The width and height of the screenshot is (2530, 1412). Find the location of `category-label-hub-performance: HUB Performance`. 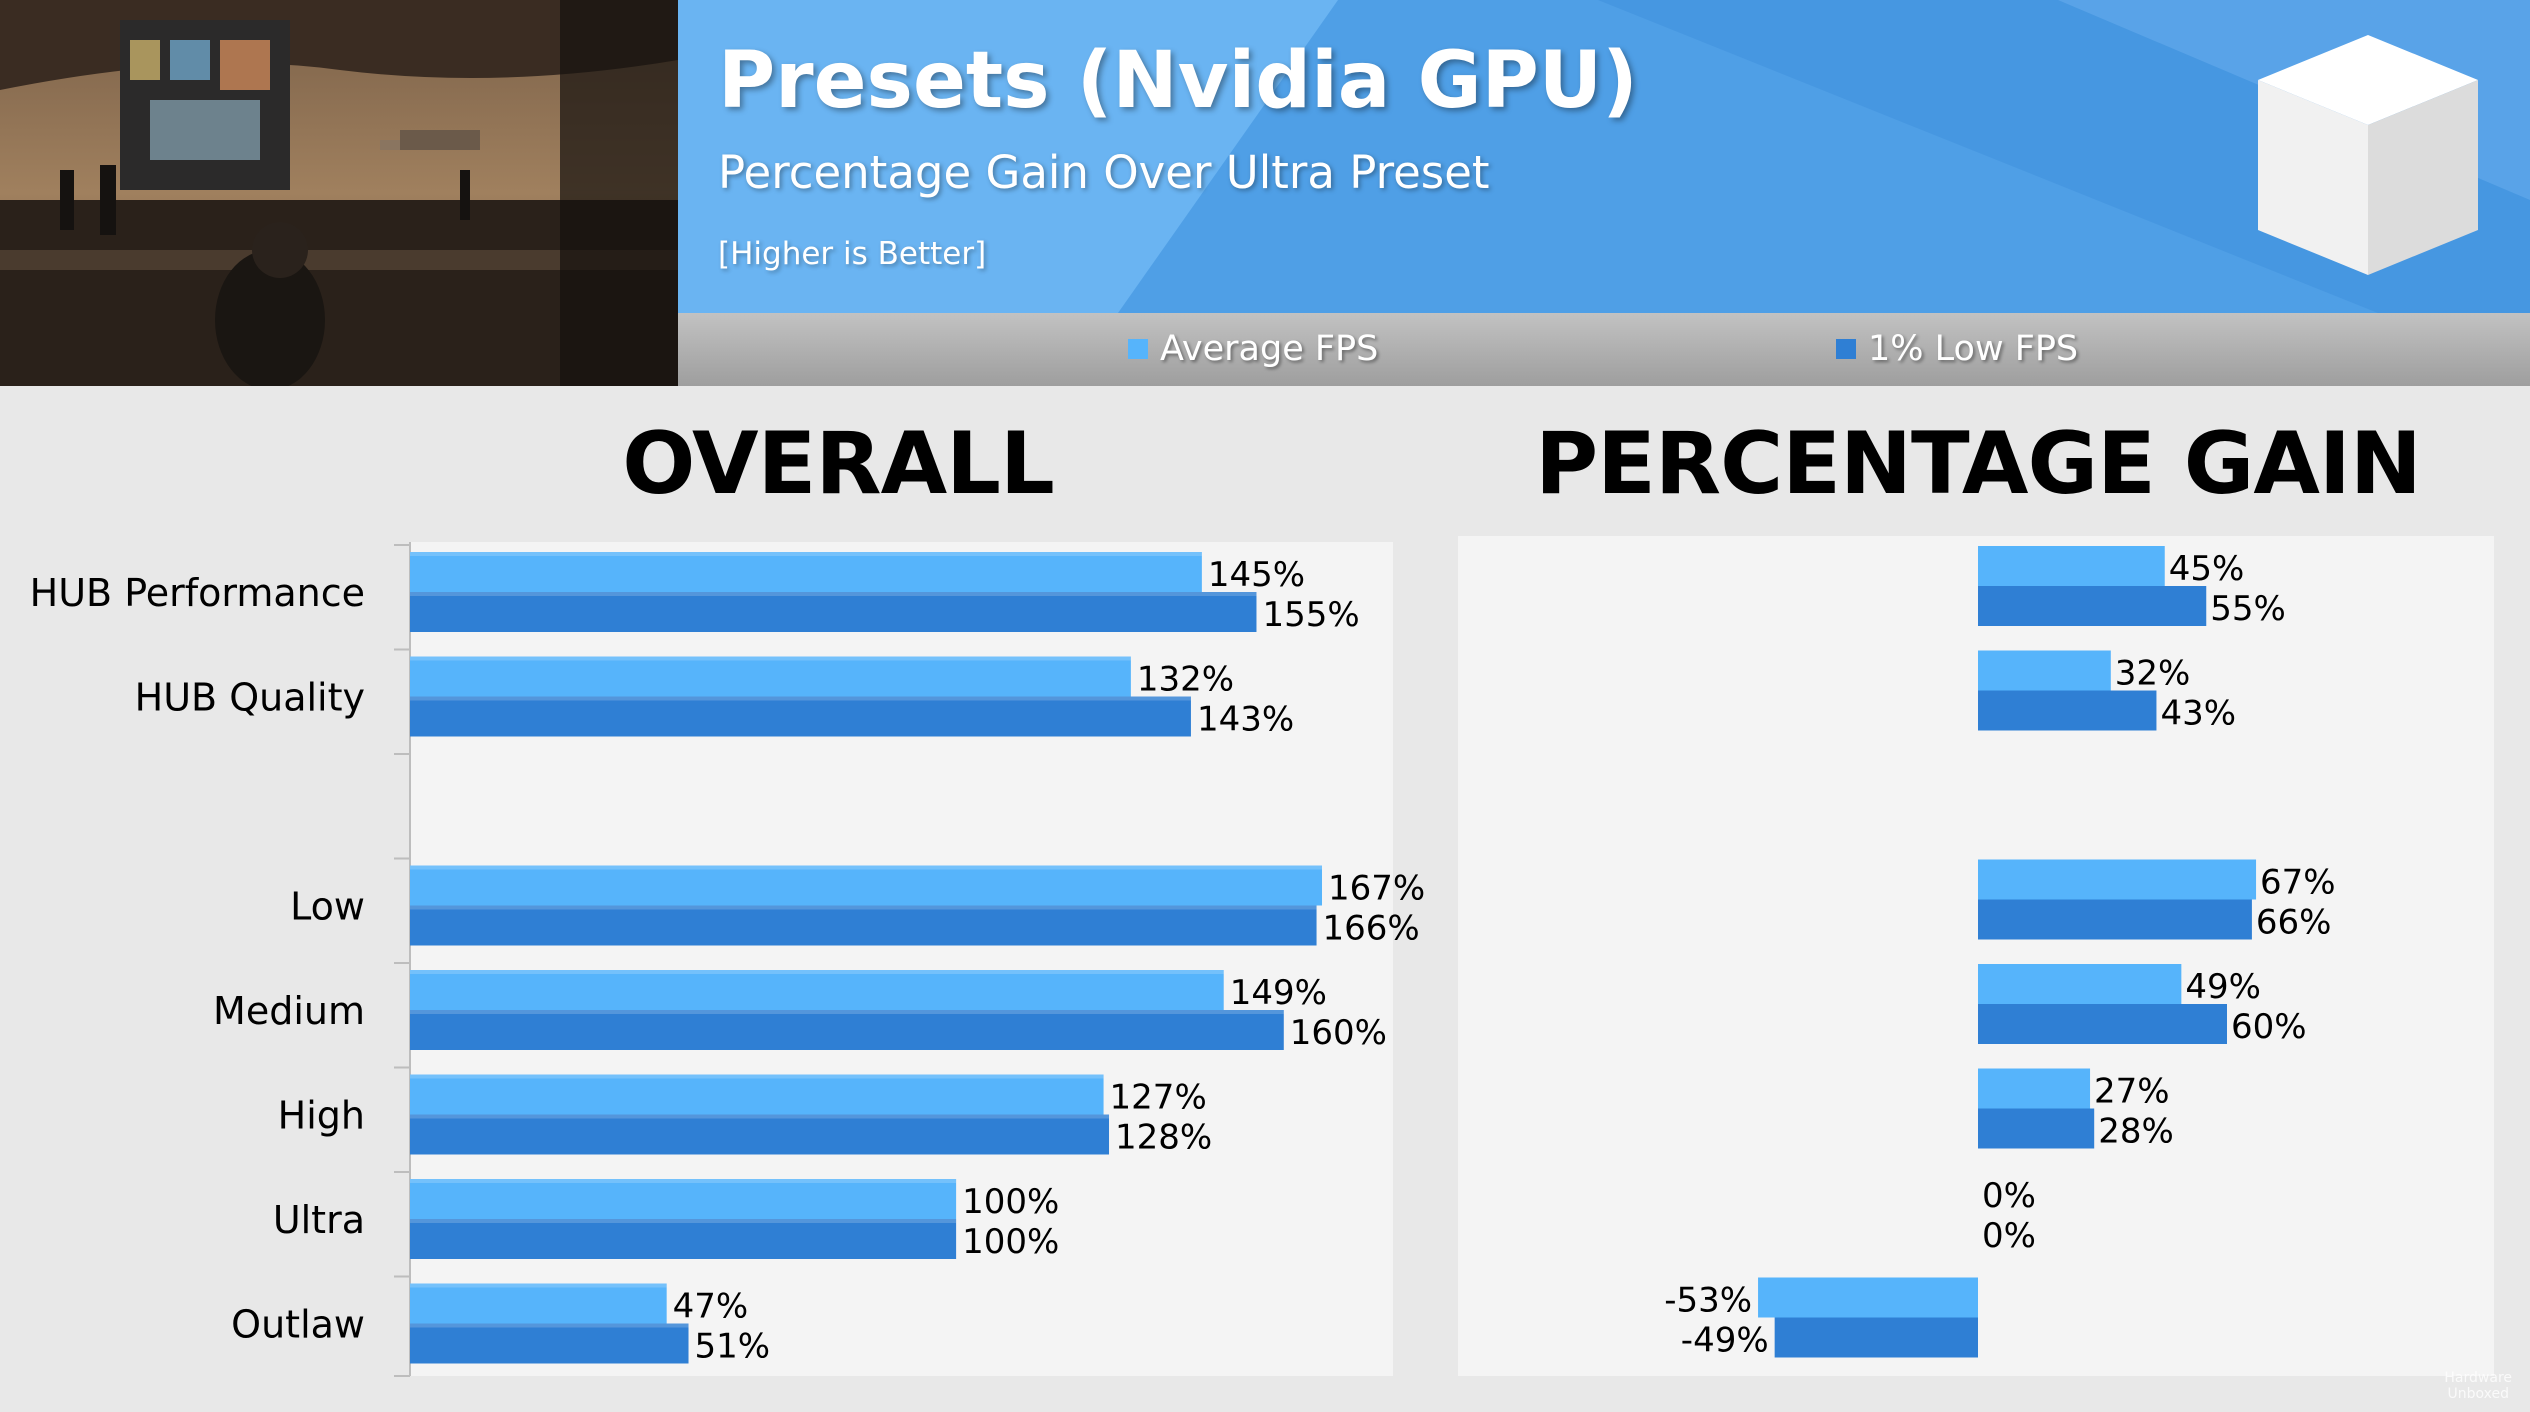

category-label-hub-performance: HUB Performance is located at coordinates (197, 593).